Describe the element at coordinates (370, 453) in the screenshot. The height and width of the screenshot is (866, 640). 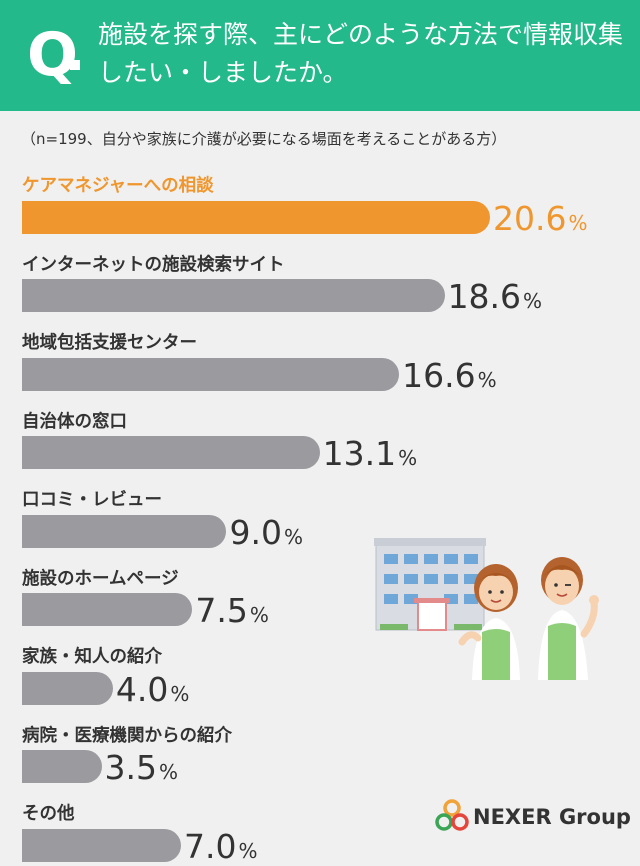
I see `value-label: 13.1%` at that location.